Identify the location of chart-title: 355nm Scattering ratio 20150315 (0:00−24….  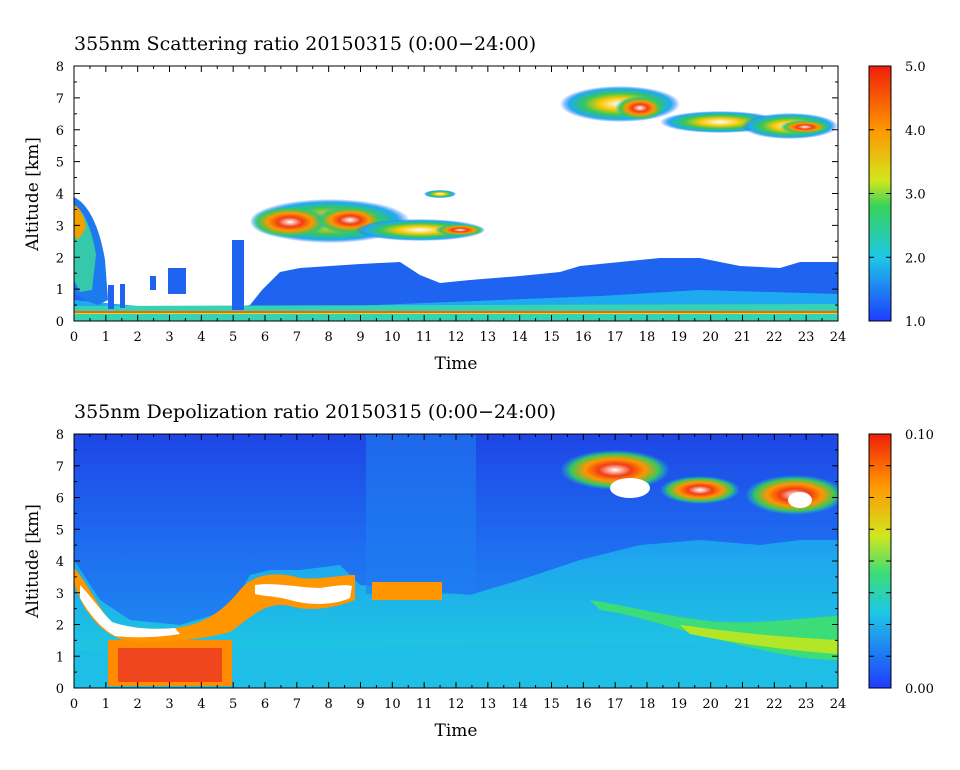
(305, 44).